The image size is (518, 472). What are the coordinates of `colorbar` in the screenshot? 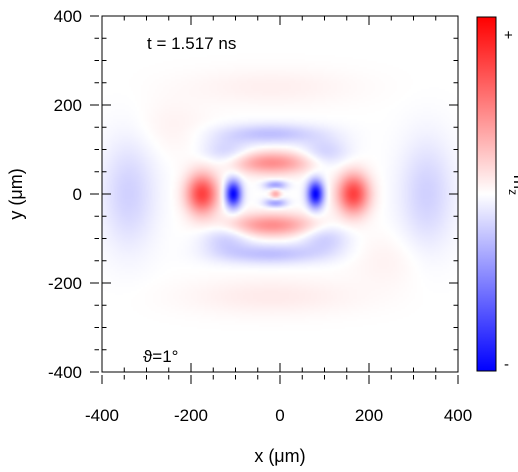 It's located at (486, 194).